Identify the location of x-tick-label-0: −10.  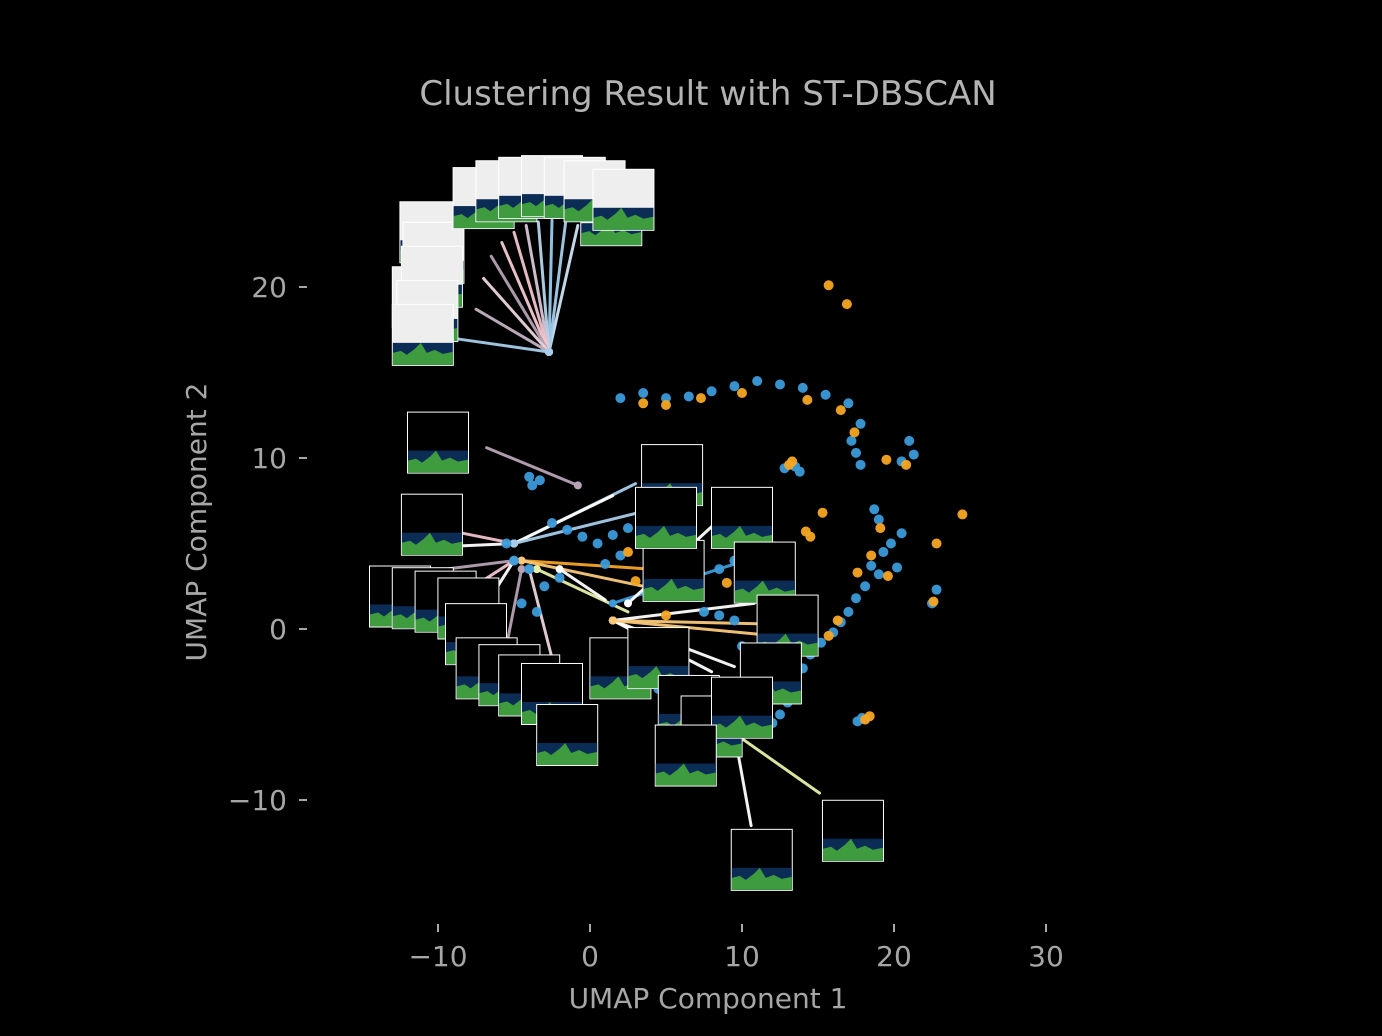
(437, 956).